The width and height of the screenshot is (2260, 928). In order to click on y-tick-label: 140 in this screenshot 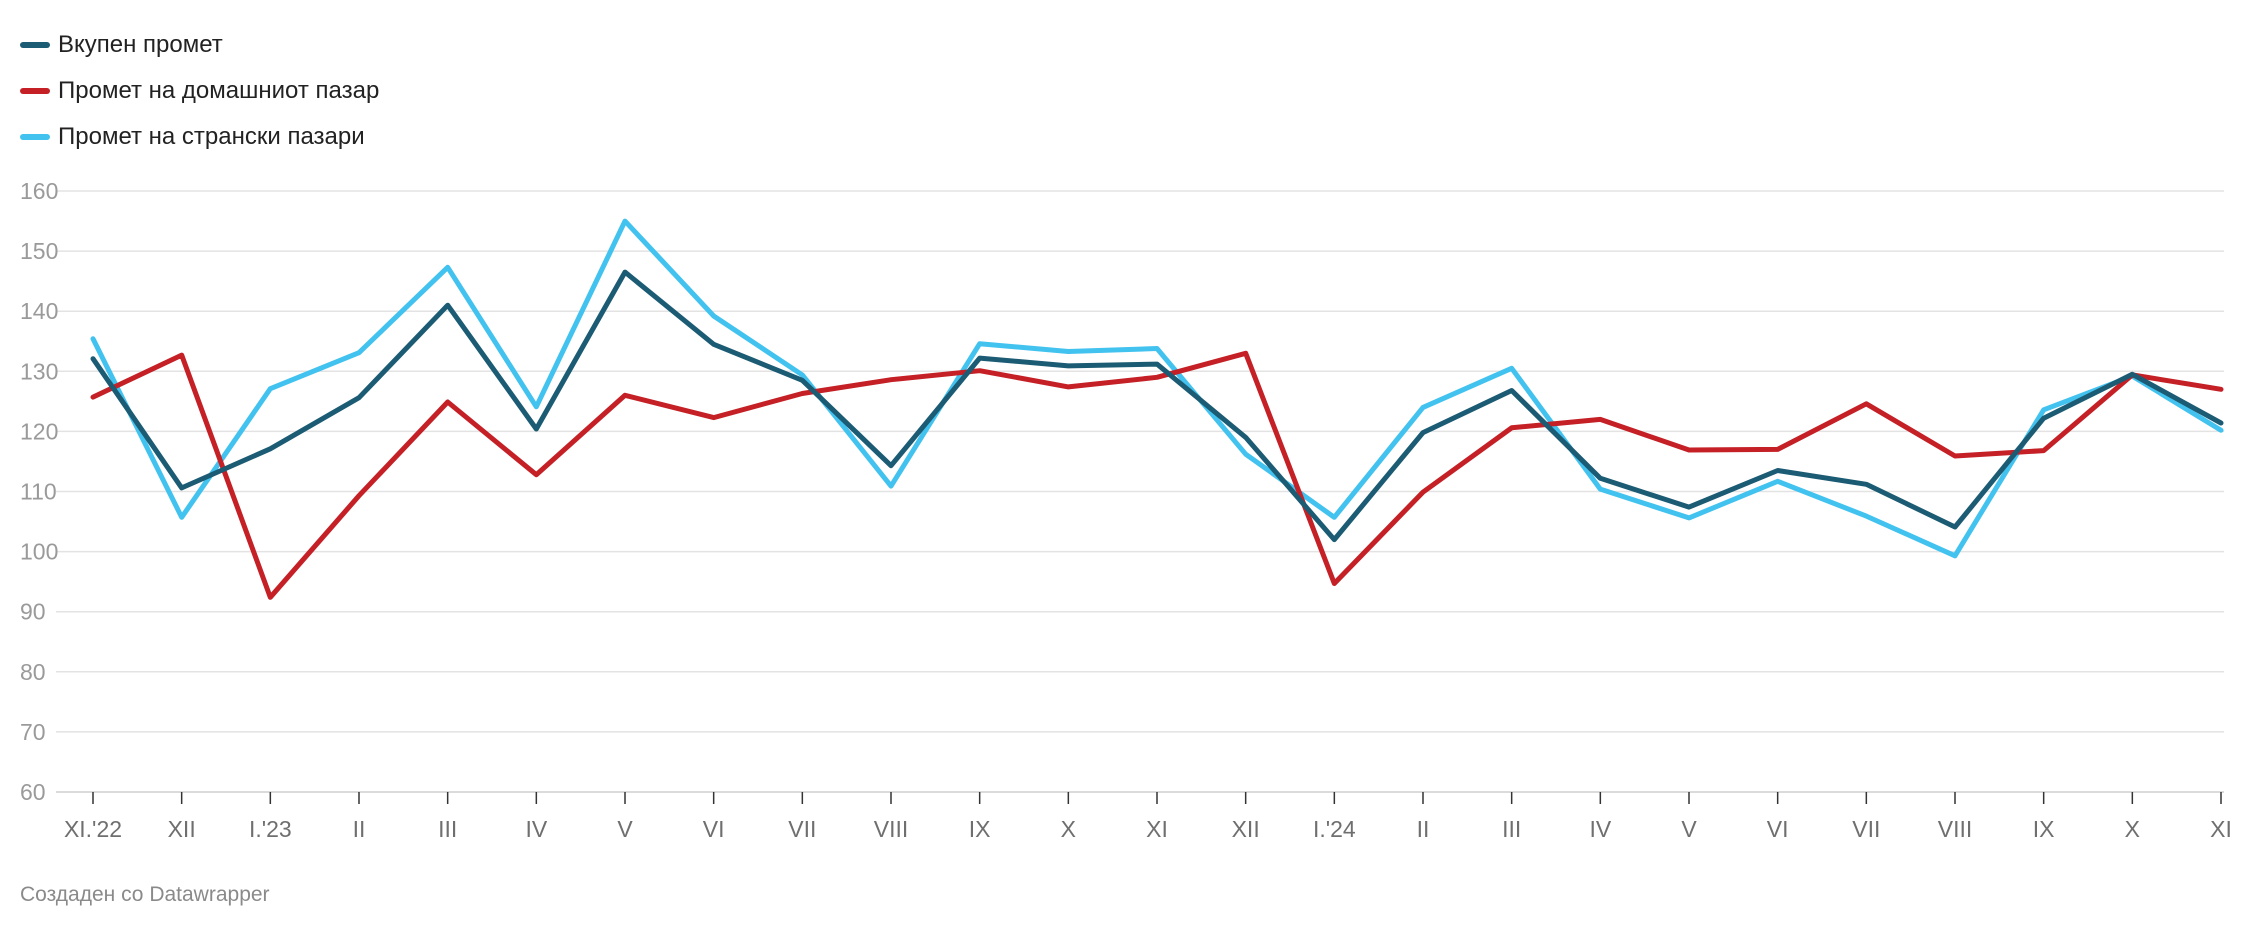, I will do `click(39, 311)`.